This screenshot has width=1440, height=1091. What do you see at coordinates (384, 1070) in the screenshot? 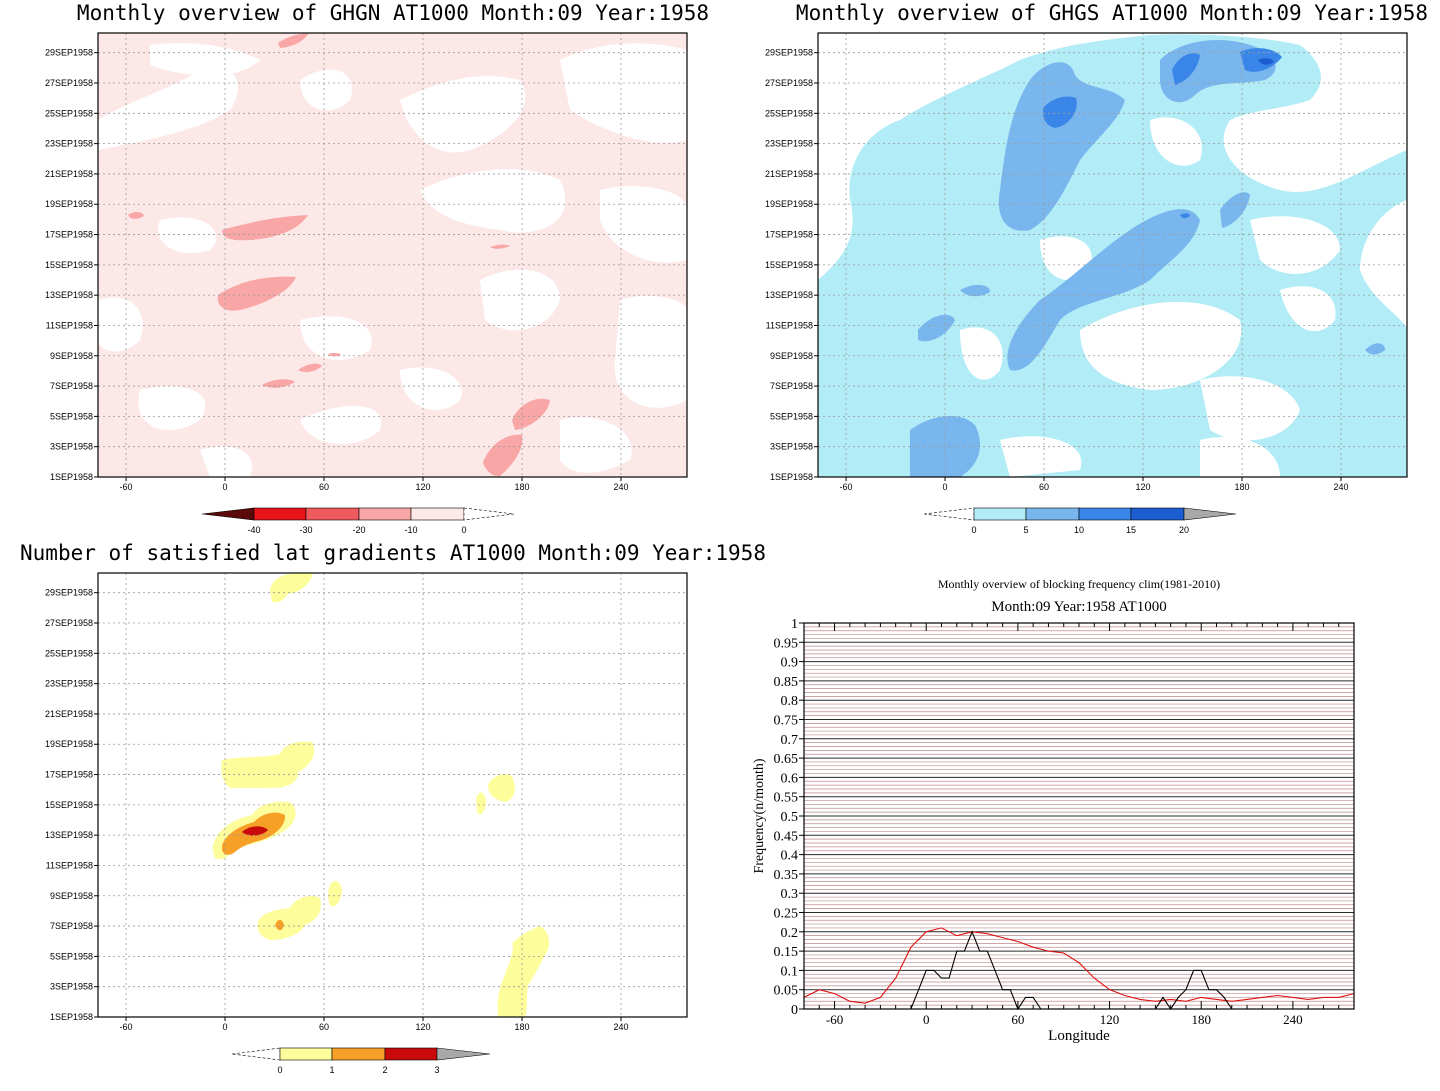
I see `grad-colorbar-label: 2` at bounding box center [384, 1070].